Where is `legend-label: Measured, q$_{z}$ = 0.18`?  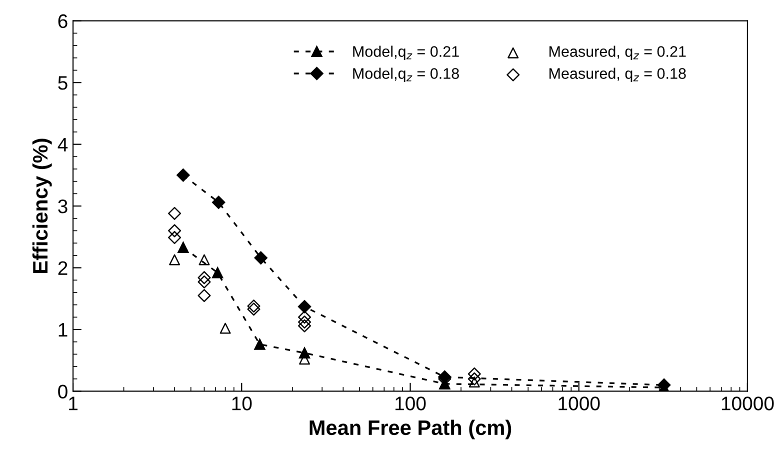
legend-label: Measured, q$_{z}$ = 0.18 is located at coordinates (618, 75).